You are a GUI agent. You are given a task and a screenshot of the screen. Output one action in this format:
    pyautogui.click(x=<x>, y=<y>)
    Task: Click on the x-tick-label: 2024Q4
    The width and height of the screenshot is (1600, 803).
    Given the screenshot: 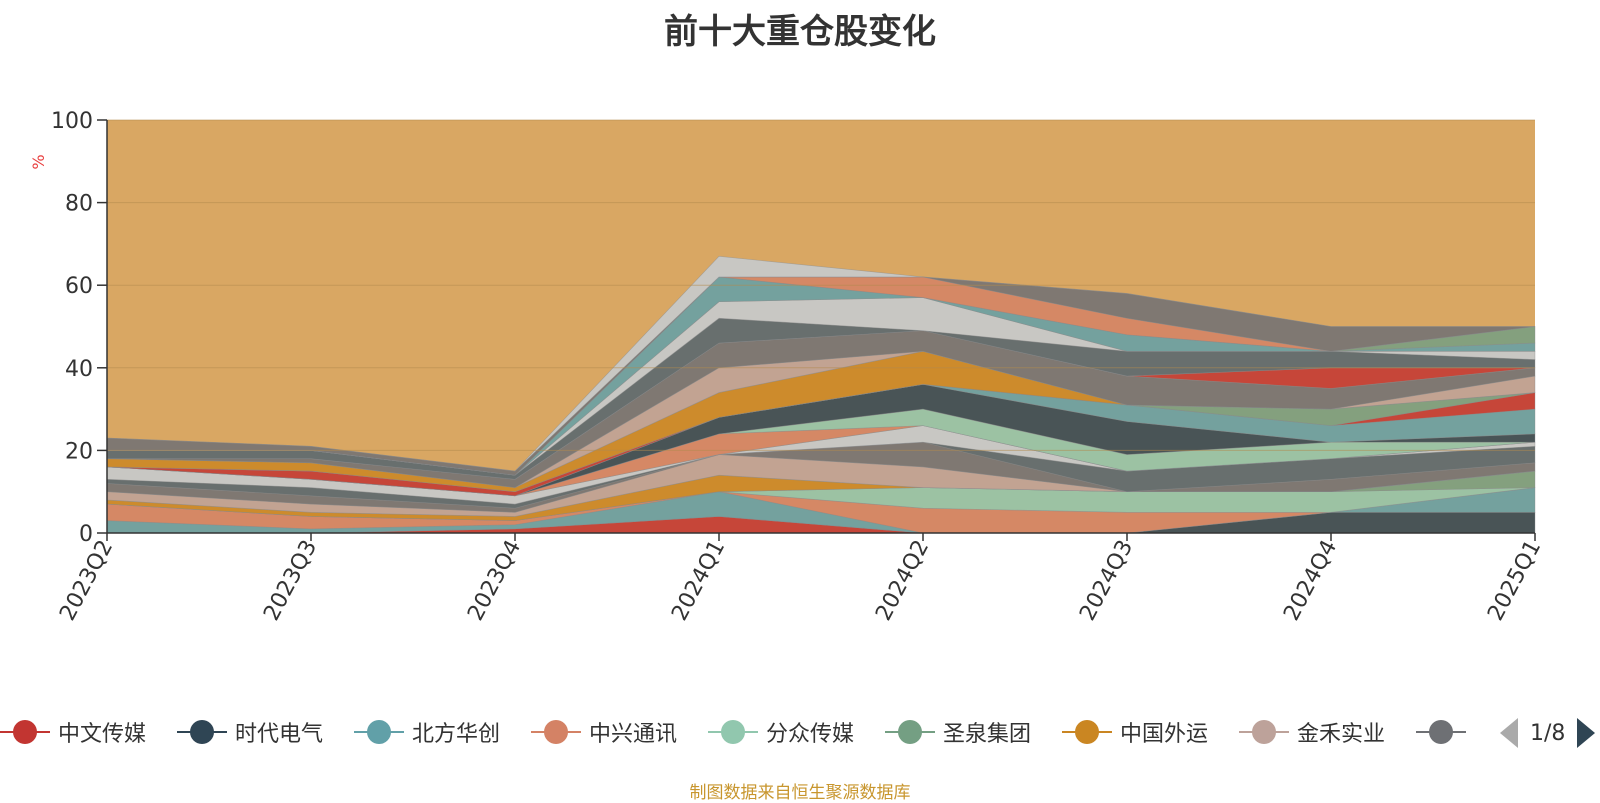 What is the action you would take?
    pyautogui.click(x=1310, y=580)
    